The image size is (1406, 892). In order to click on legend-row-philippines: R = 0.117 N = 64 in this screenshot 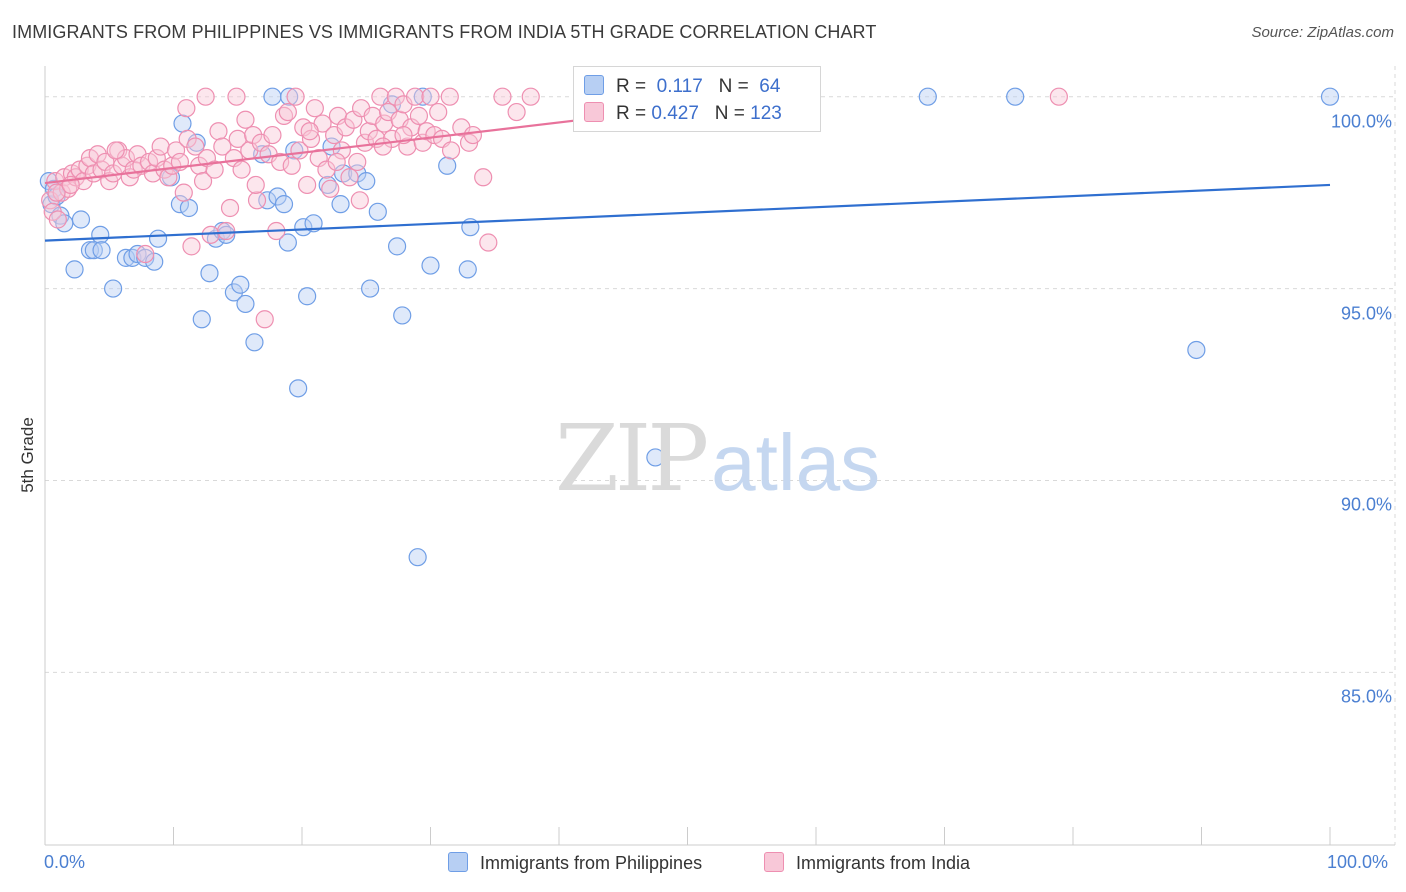, I will do `click(682, 87)`.